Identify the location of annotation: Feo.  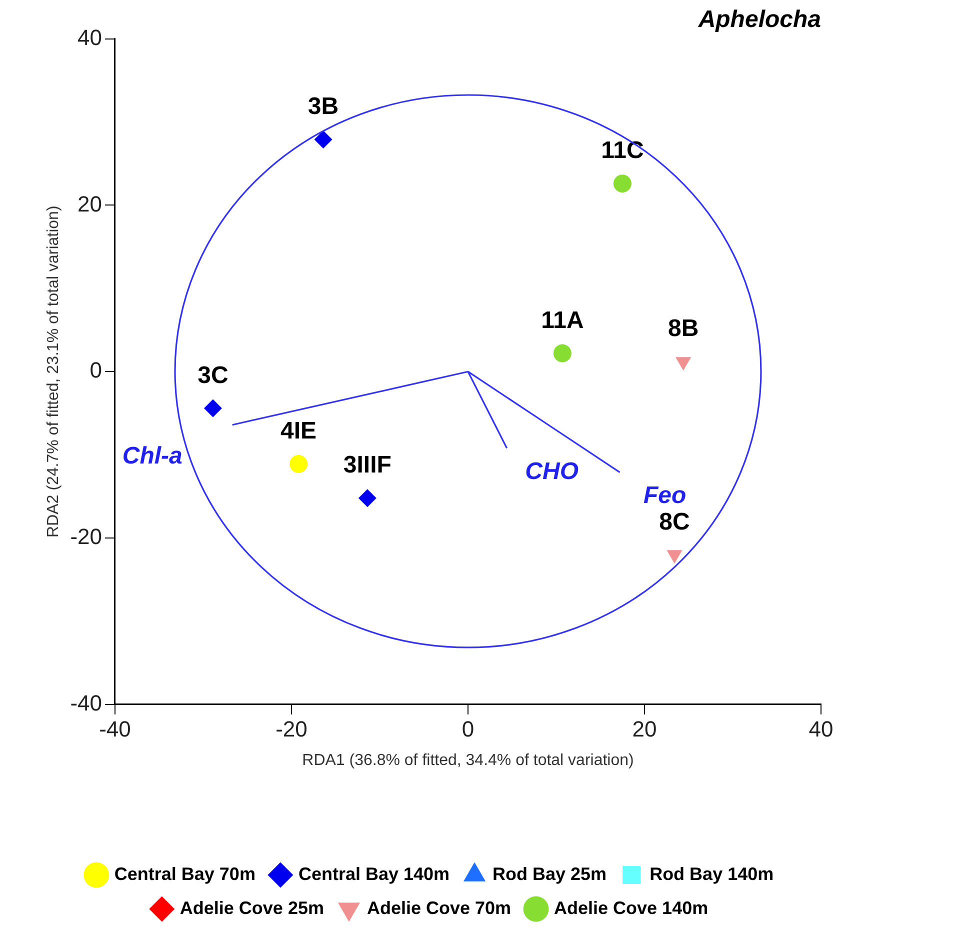
(664, 495).